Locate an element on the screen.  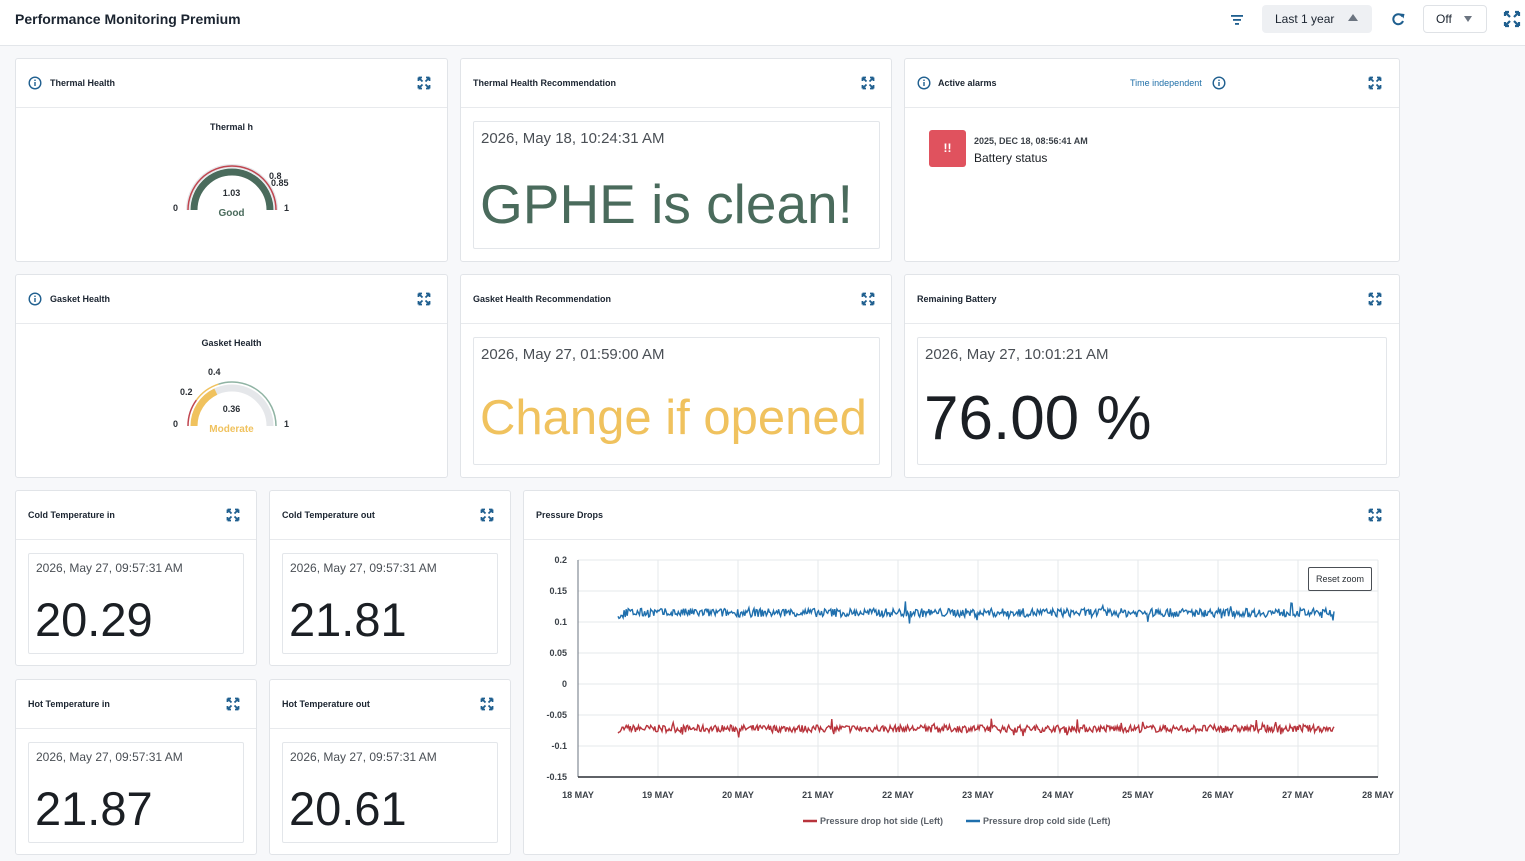
card-header: Thermal Health is located at coordinates (231, 83).